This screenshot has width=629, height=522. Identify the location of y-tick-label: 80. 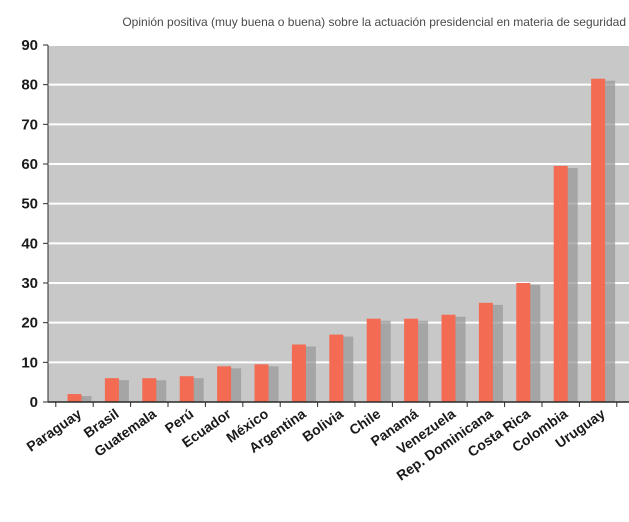
(29, 85).